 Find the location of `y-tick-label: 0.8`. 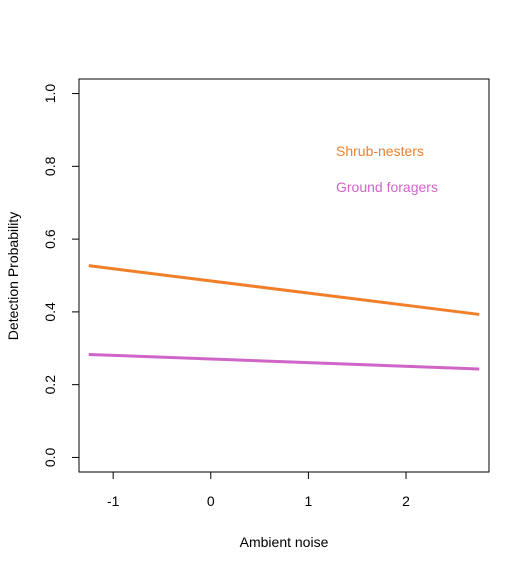

y-tick-label: 0.8 is located at coordinates (50, 166).